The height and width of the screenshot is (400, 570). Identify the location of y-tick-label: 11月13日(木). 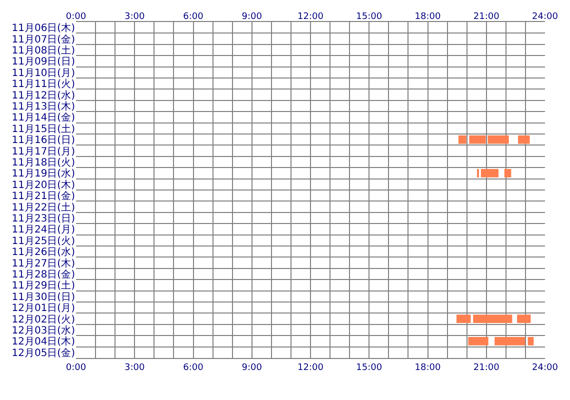
(44, 106).